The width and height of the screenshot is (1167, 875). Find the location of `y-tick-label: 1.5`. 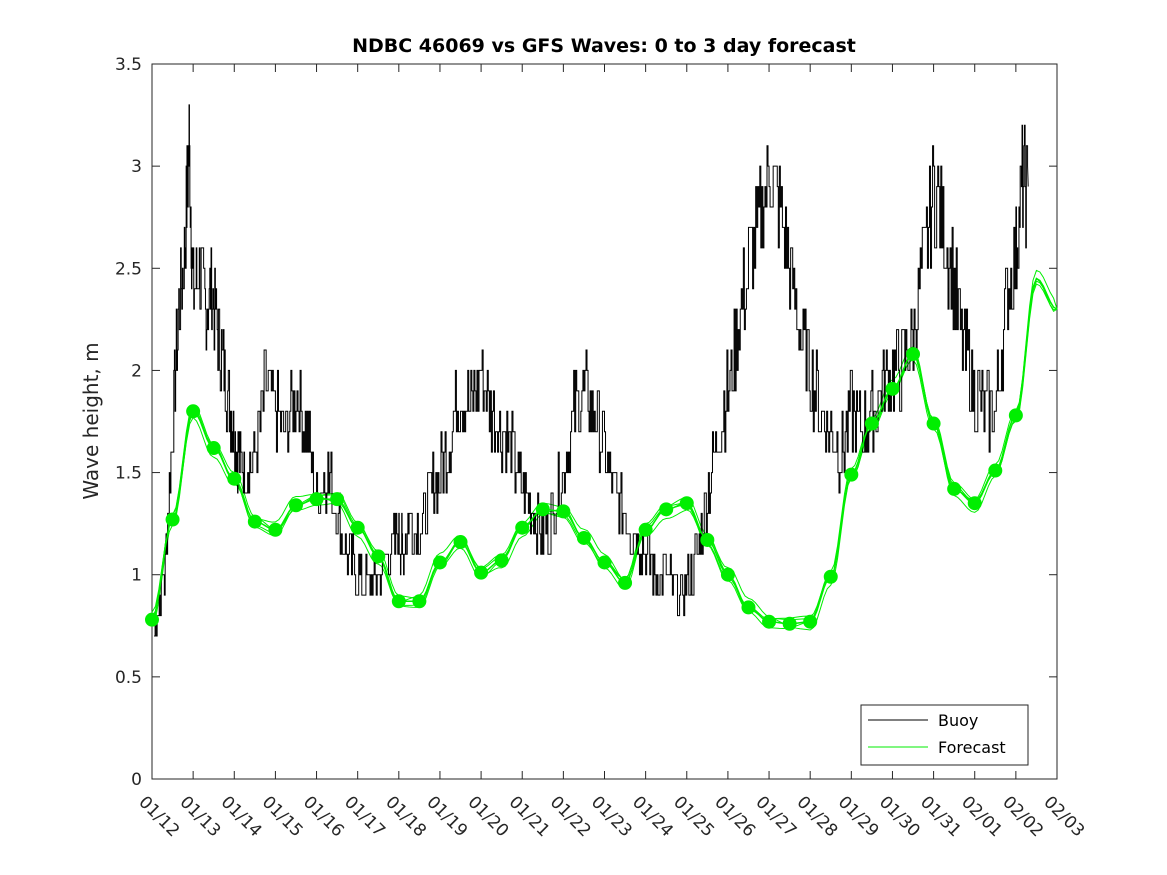

y-tick-label: 1.5 is located at coordinates (128, 474).